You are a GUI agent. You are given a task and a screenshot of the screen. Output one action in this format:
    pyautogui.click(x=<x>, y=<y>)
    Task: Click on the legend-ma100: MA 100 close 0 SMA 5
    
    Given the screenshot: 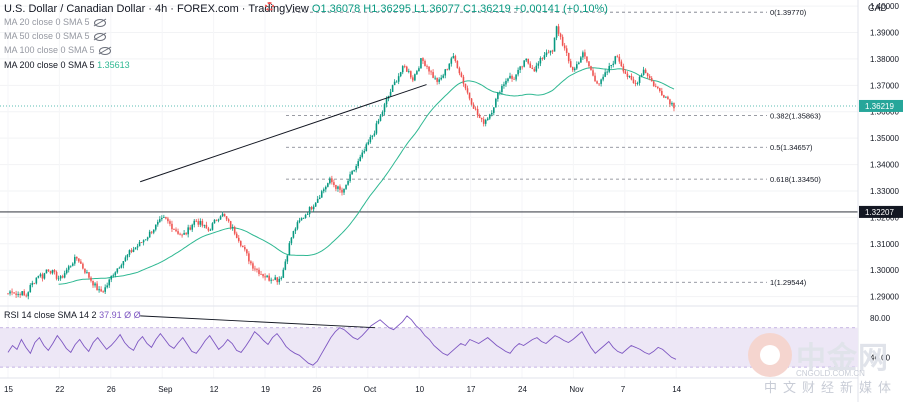 What is the action you would take?
    pyautogui.click(x=57, y=50)
    